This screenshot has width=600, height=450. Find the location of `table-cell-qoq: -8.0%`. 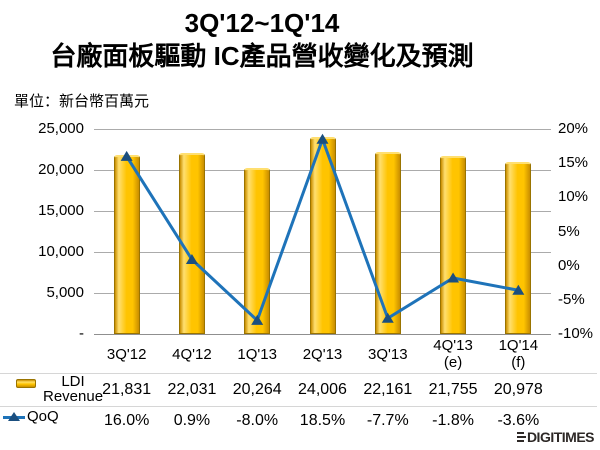

table-cell-qoq: -8.0% is located at coordinates (257, 420).